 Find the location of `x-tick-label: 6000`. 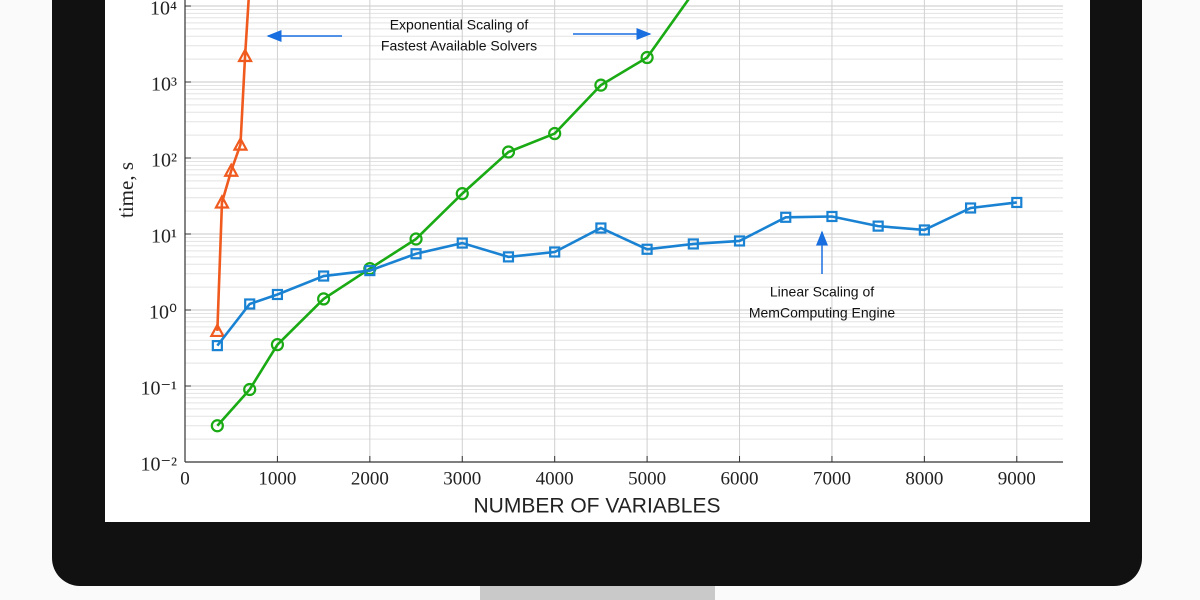

x-tick-label: 6000 is located at coordinates (740, 478).